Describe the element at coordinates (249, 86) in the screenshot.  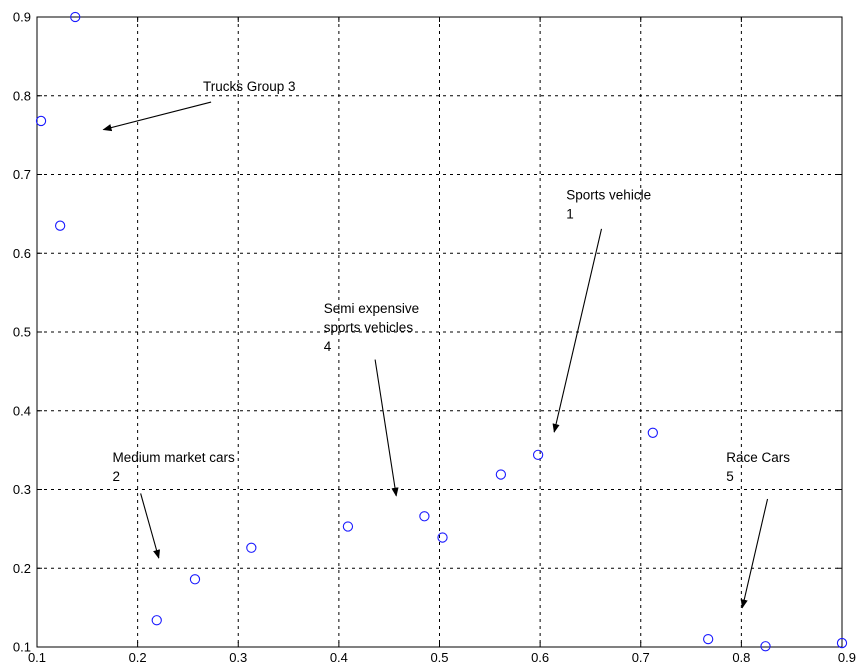
I see `annotation-label: Trucks Group 3` at that location.